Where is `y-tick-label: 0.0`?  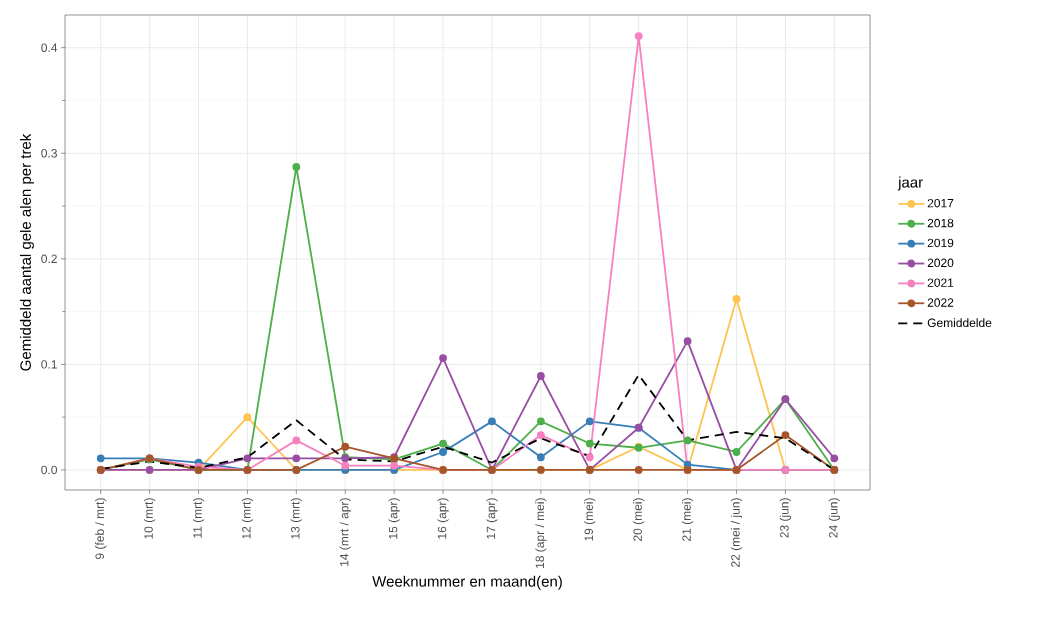
y-tick-label: 0.0 is located at coordinates (49, 470).